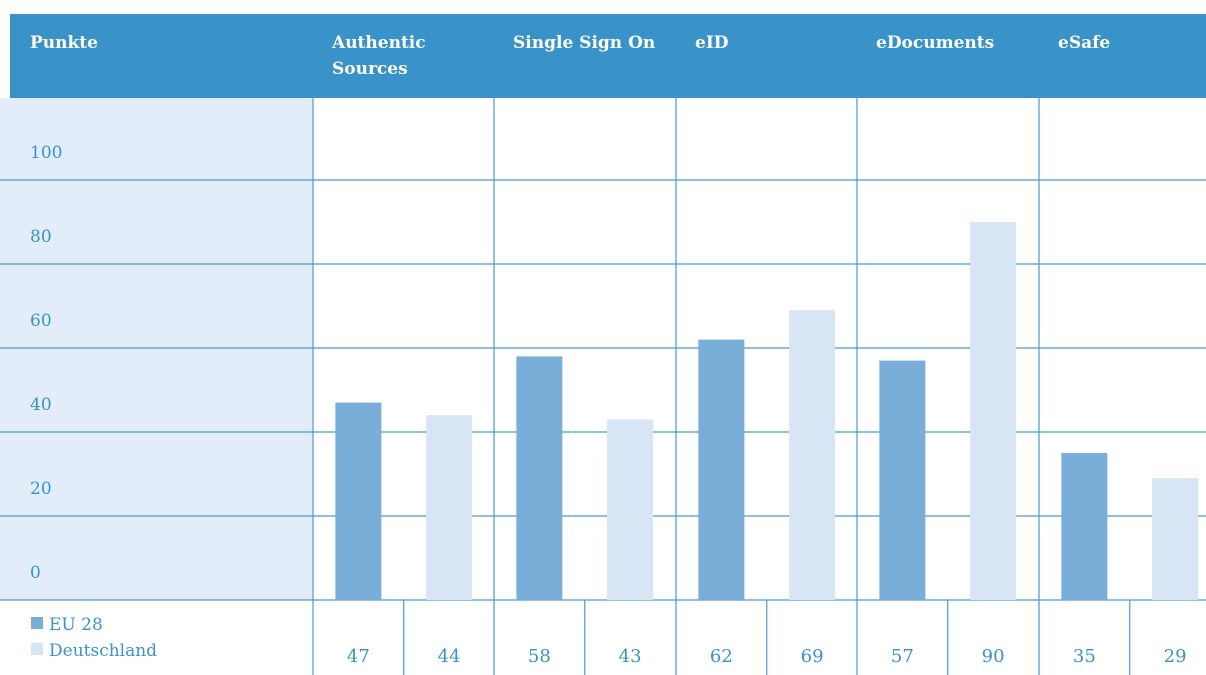 The image size is (1206, 675). Describe the element at coordinates (1084, 656) in the screenshot. I see `value-label-eu28-4: 35` at that location.